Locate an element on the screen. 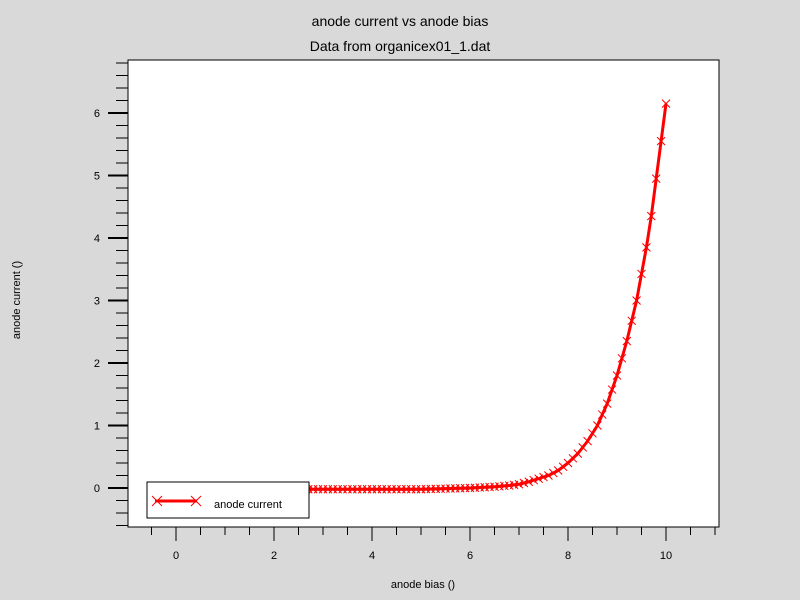 Image resolution: width=800 pixels, height=600 pixels. y-tick-label: 5 is located at coordinates (97, 177).